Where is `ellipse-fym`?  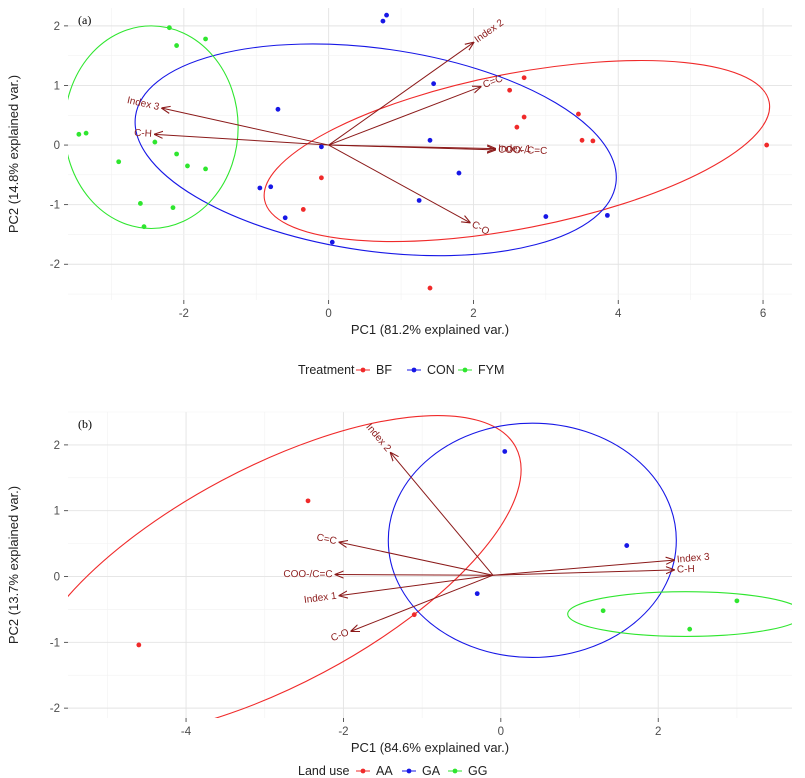 ellipse-fym is located at coordinates (153, 127).